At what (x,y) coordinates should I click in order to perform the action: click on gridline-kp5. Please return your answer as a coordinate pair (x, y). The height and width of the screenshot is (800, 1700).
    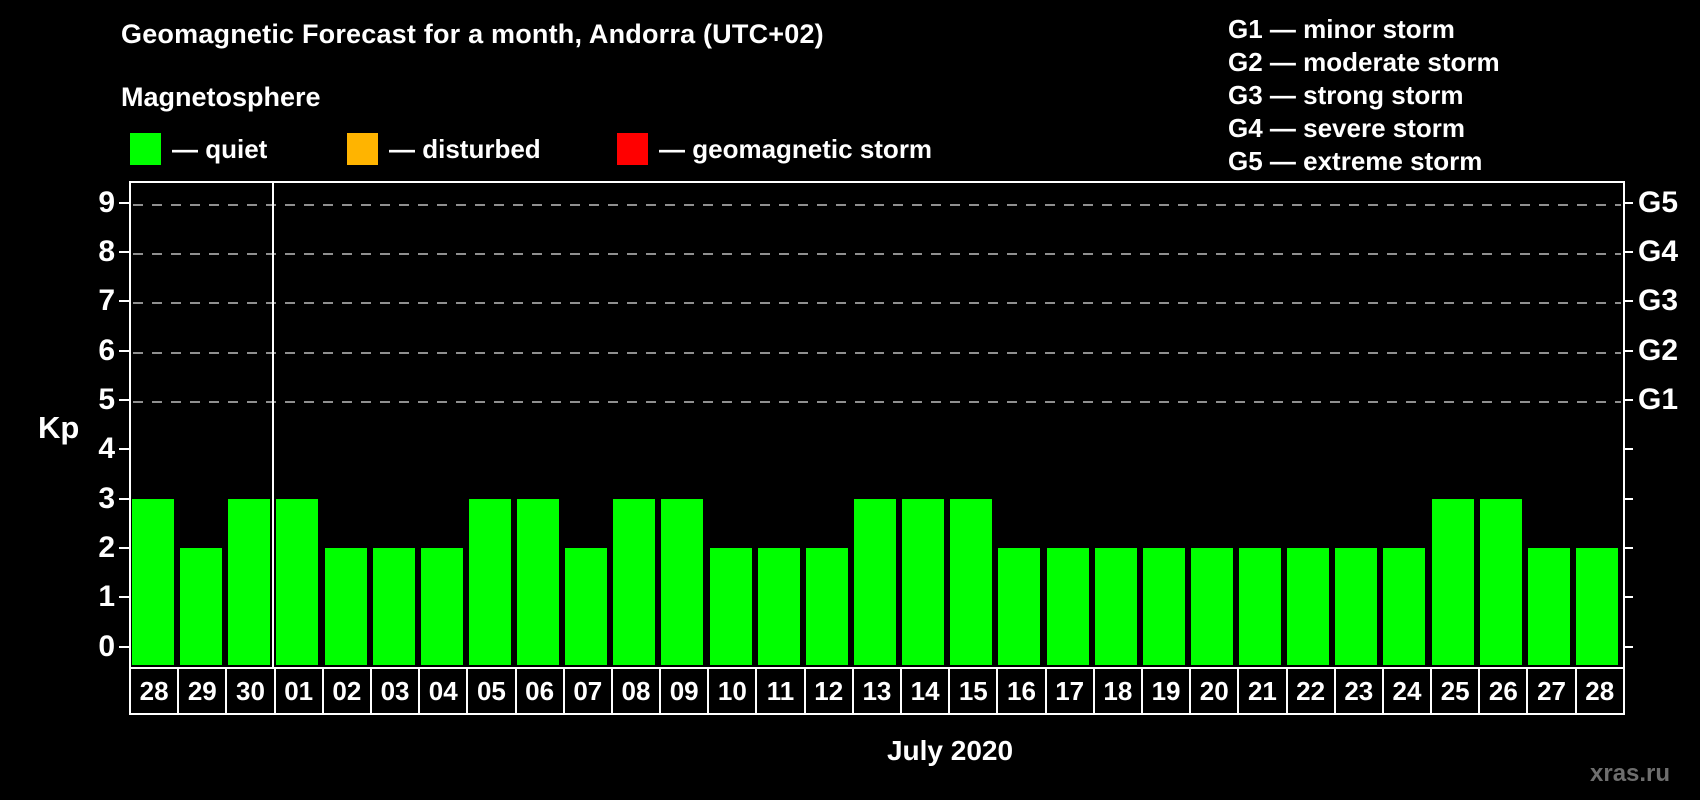
    Looking at the image, I should click on (877, 402).